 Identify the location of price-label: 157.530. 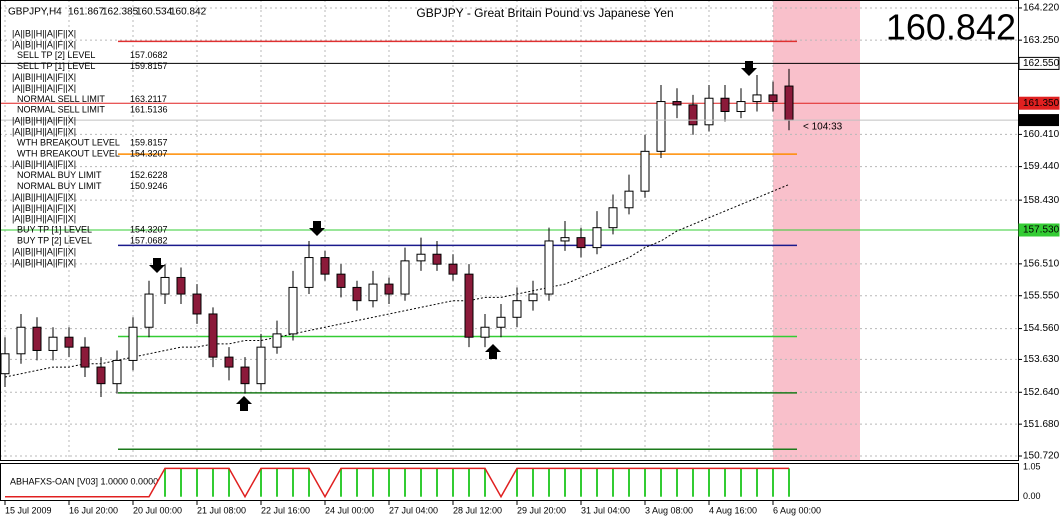
(1041, 230).